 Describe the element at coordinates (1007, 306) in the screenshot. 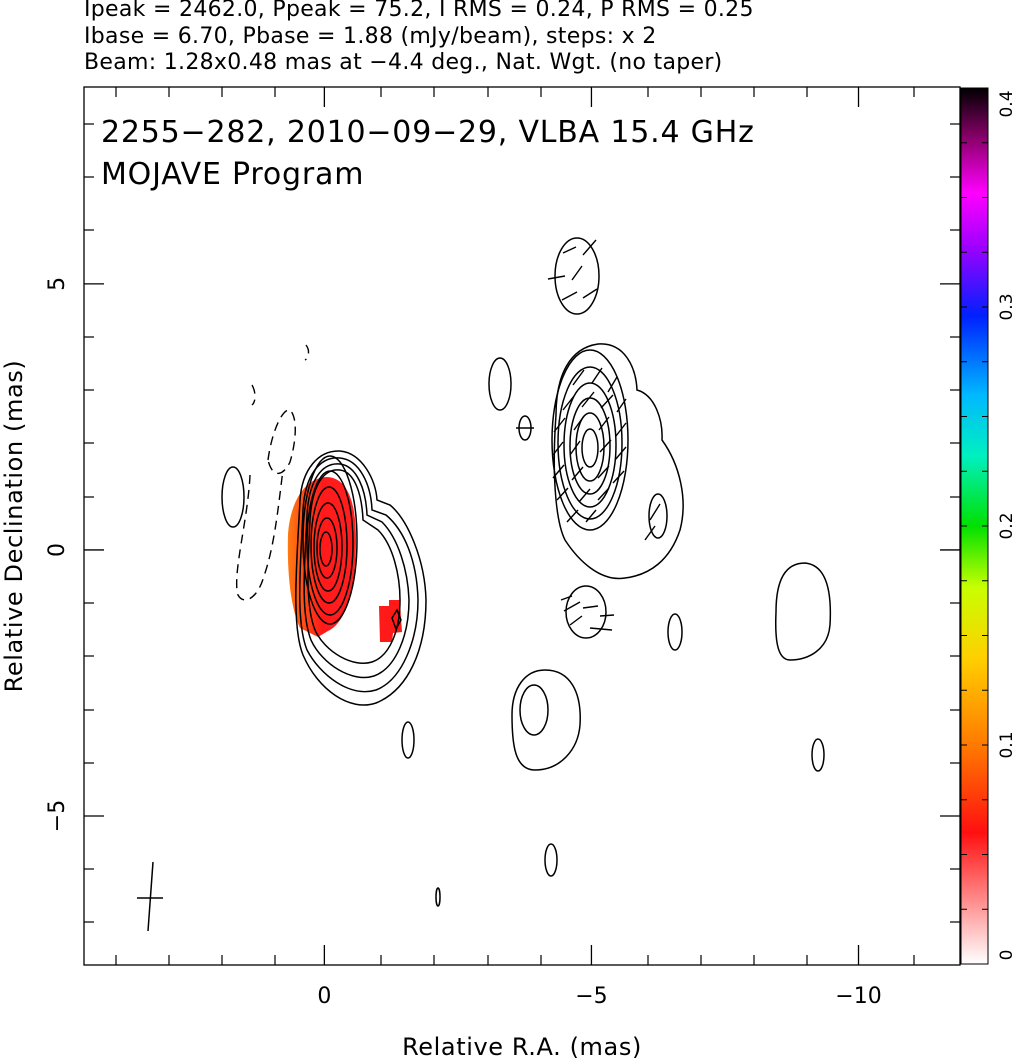

I see `colorbar-label: 0.3` at that location.